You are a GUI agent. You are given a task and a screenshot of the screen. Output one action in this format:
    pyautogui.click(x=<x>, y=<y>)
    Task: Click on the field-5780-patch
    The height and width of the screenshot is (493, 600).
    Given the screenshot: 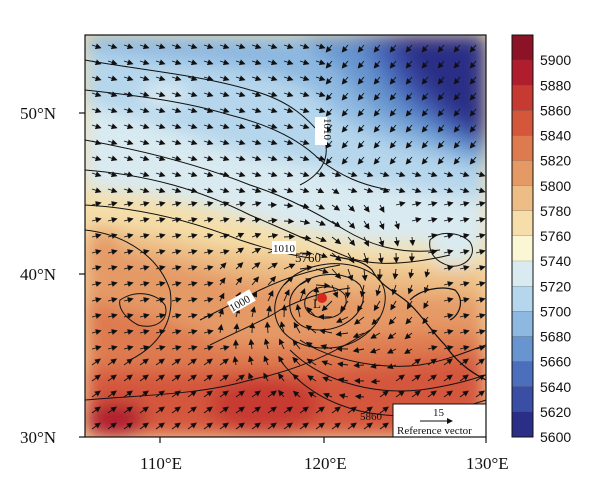 What is the action you would take?
    pyautogui.click(x=105, y=260)
    